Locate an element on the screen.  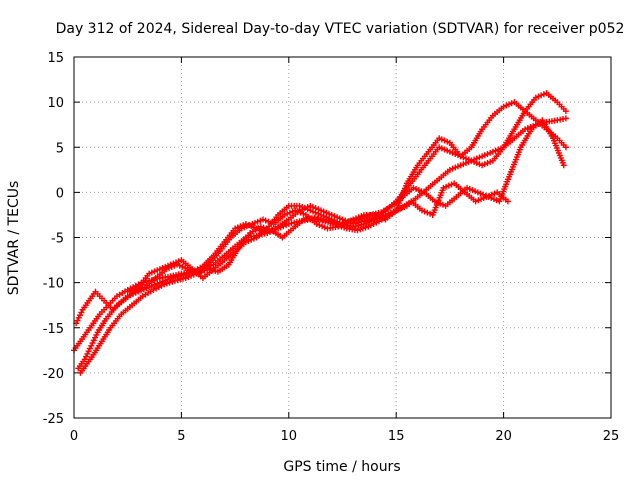
y-tick-label: -10 is located at coordinates (53, 284).